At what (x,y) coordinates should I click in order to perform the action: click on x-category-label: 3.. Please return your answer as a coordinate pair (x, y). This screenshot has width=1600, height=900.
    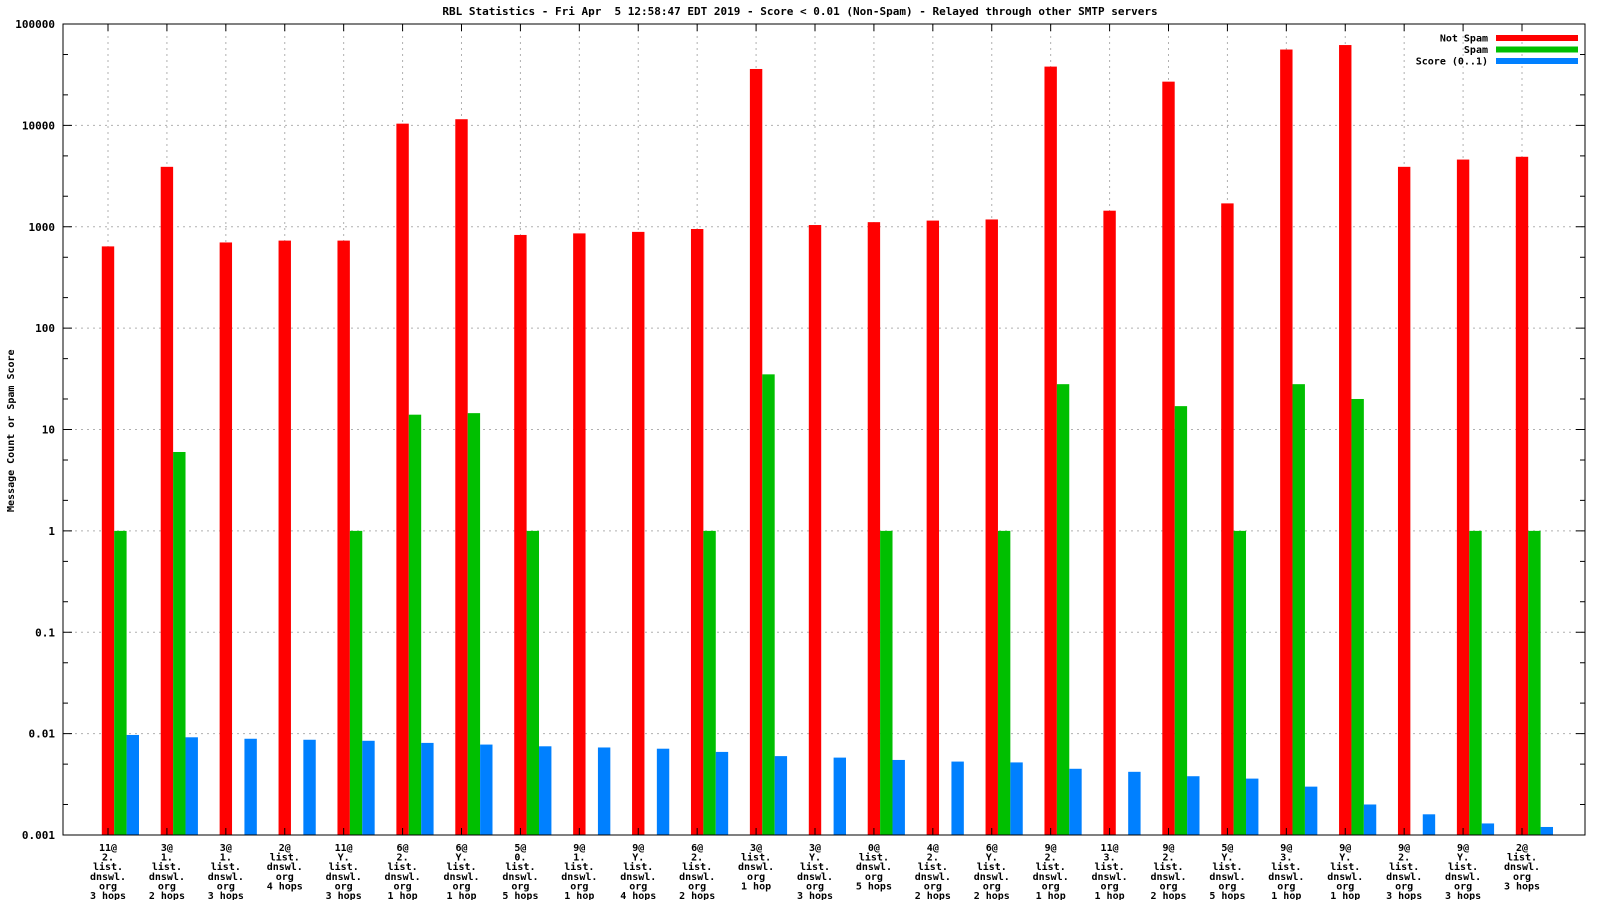
    Looking at the image, I should click on (1110, 858).